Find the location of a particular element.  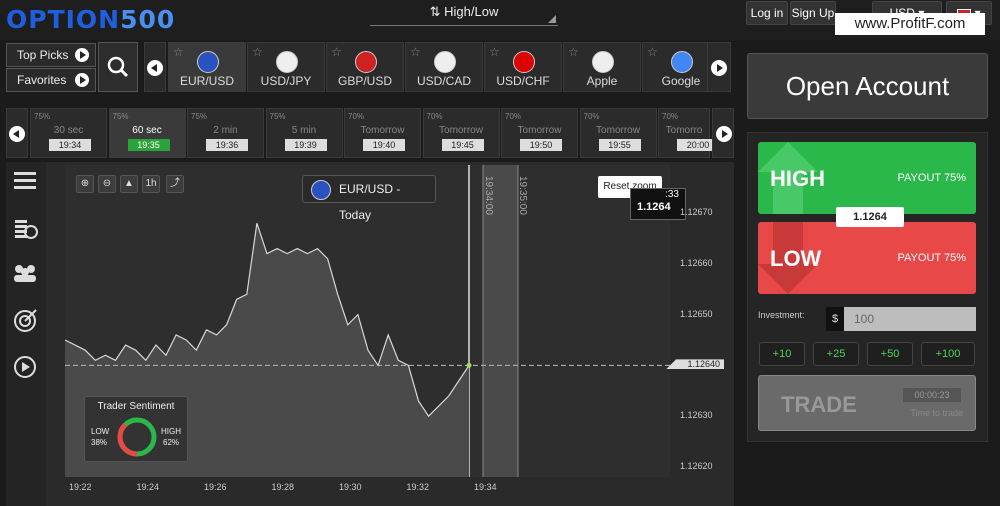

expiry-time: 19:39 is located at coordinates (305, 145).